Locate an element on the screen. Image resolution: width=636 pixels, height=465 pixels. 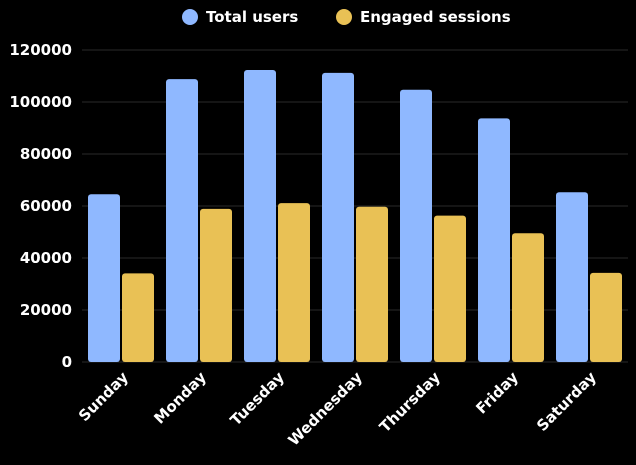
y-tick-label: 60000 is located at coordinates (46, 206).